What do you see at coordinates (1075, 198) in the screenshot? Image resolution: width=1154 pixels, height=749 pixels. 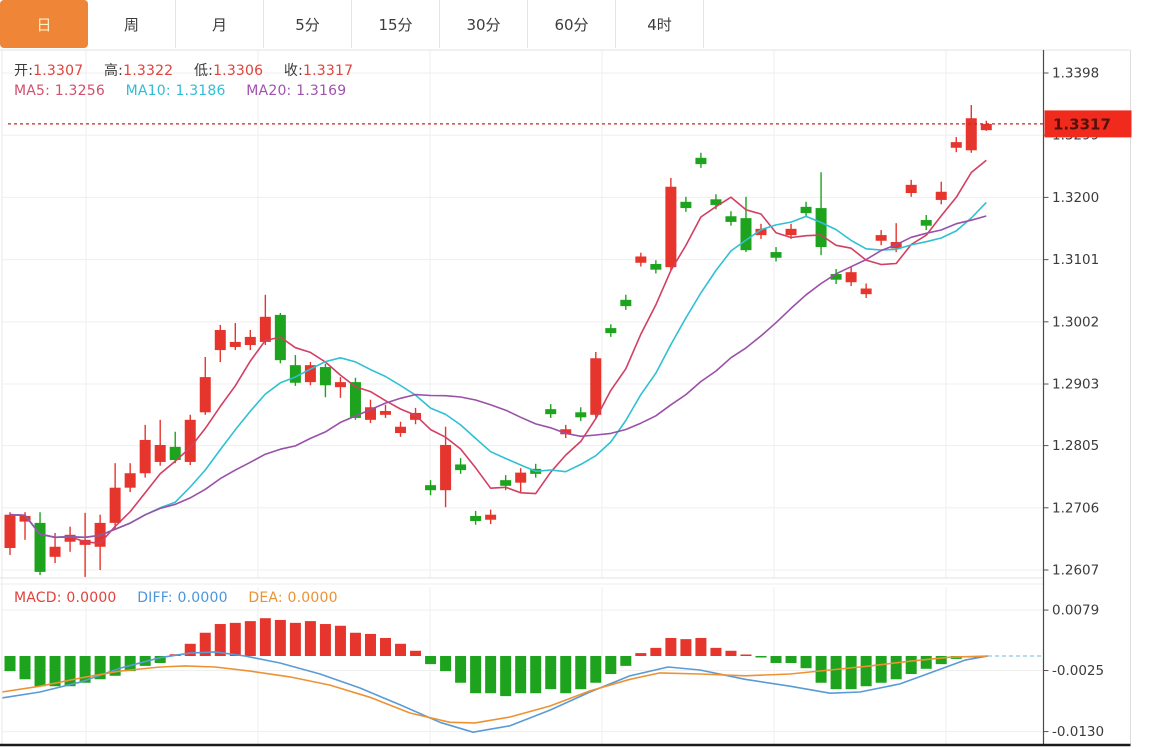 I see `axis-tick-label: 1.3200` at bounding box center [1075, 198].